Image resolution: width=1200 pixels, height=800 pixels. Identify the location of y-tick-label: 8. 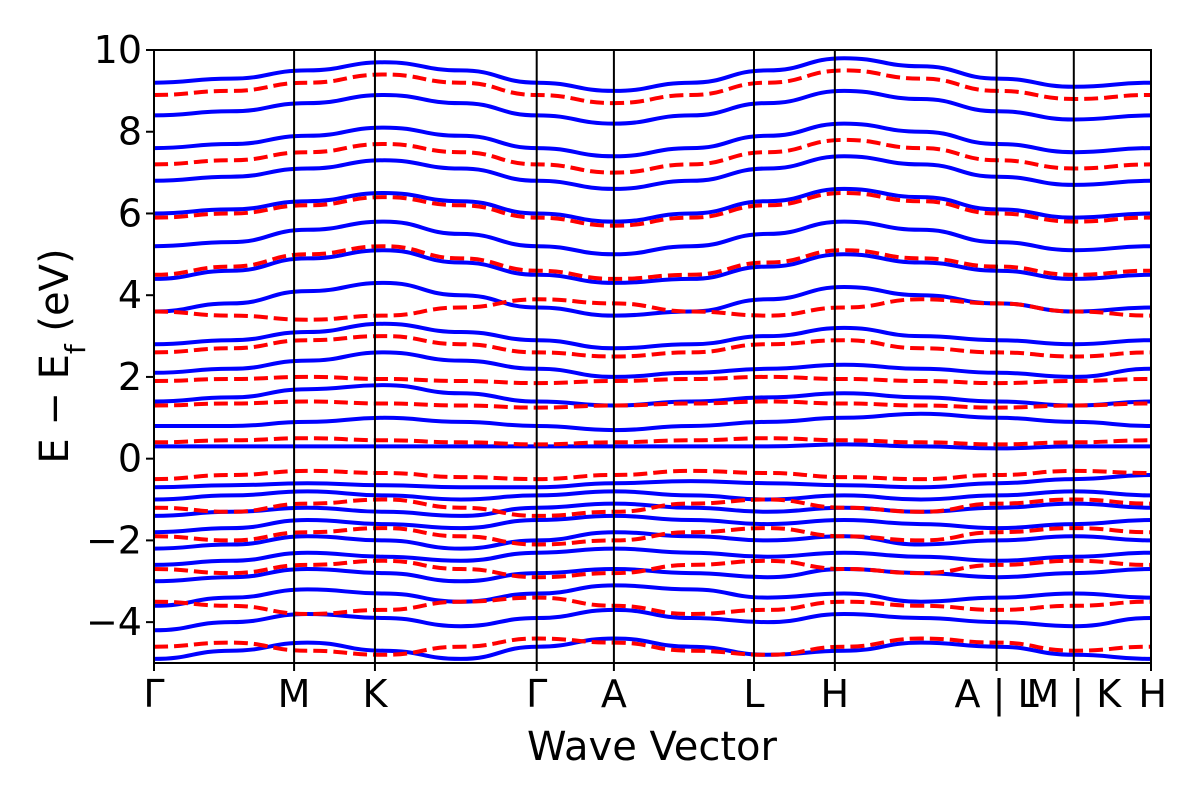
(130, 132).